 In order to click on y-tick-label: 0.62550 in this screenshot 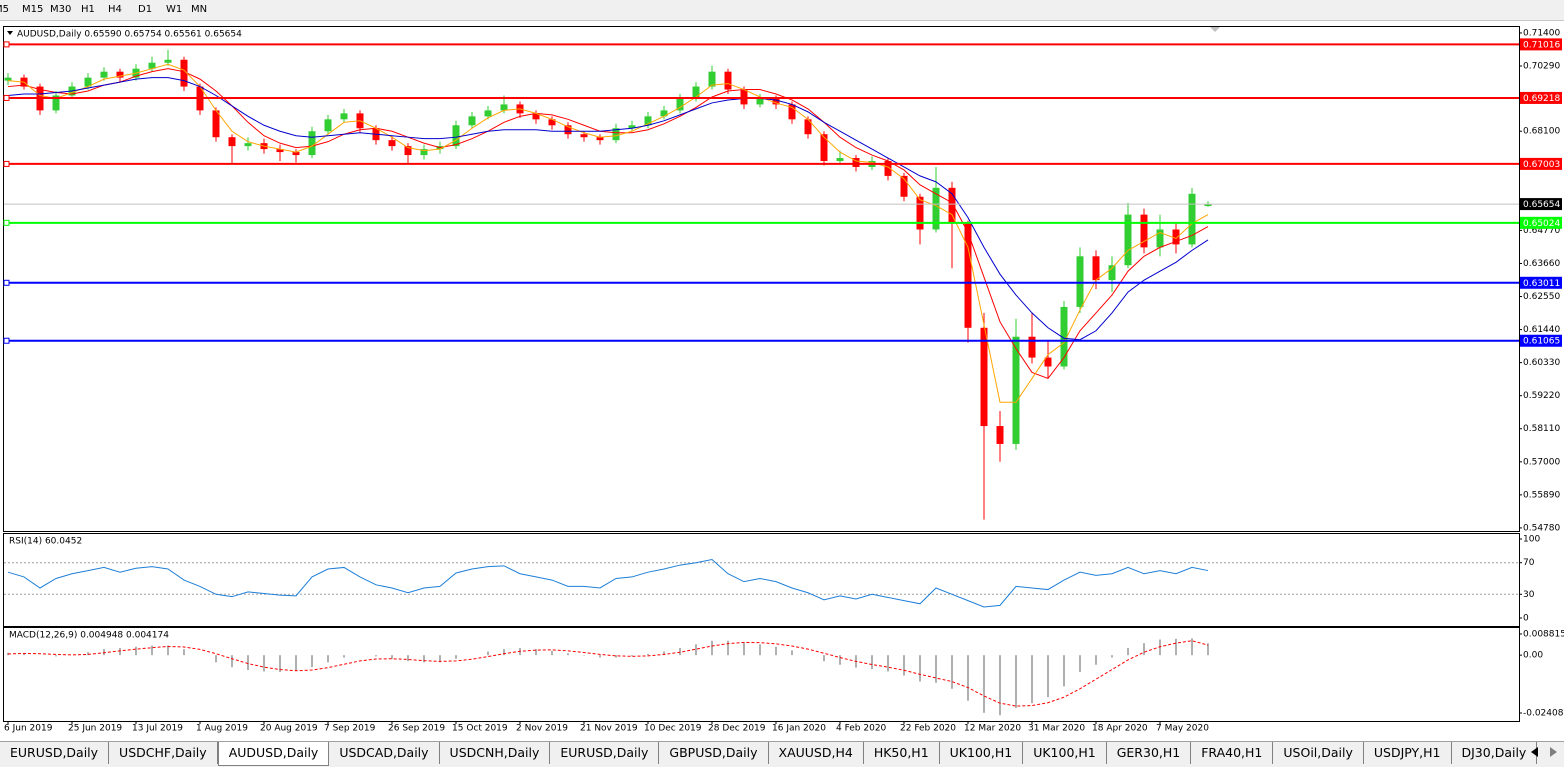, I will do `click(1541, 297)`.